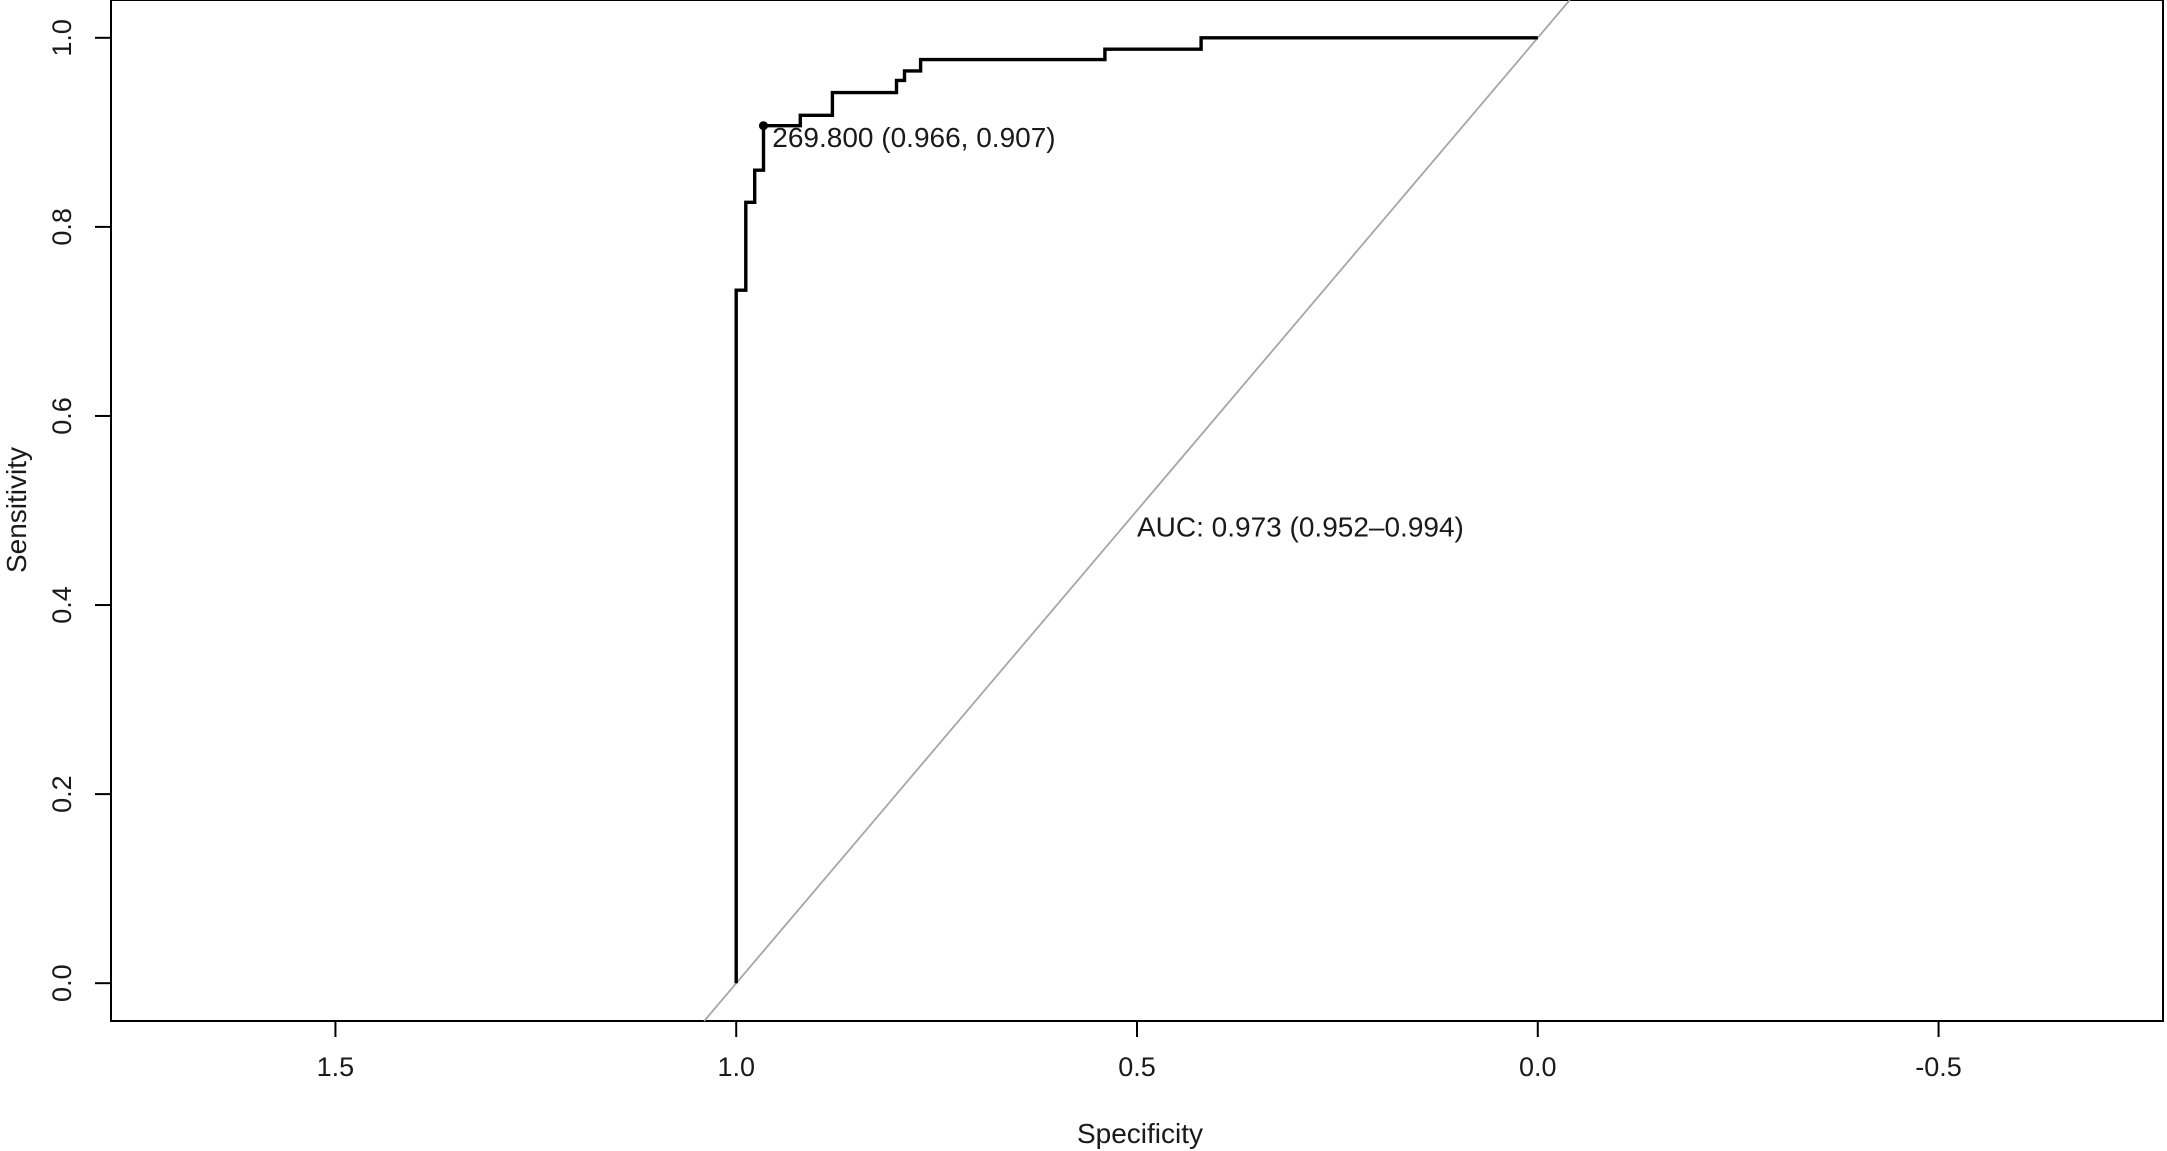 The image size is (2167, 1151). I want to click on y-axis-title: Sensitivity, so click(16, 510).